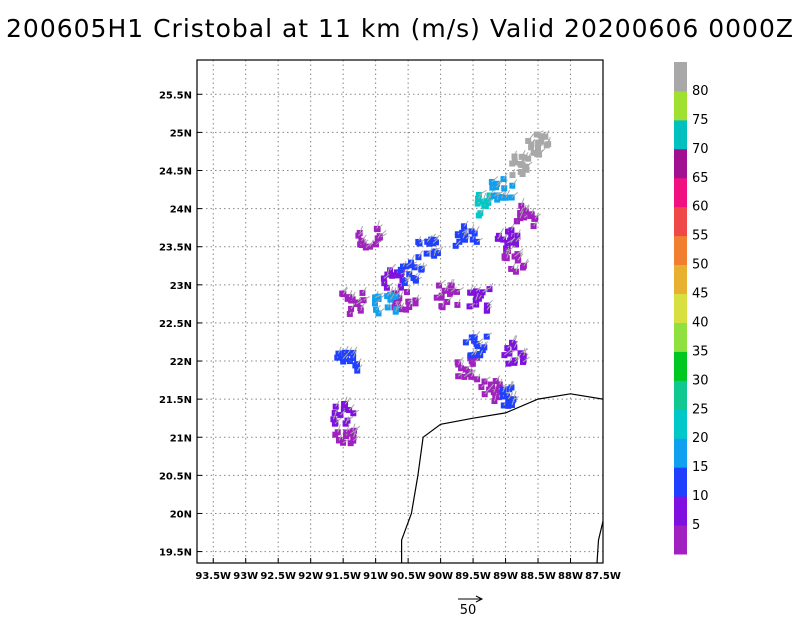  I want to click on colorbar-label: 50, so click(700, 265).